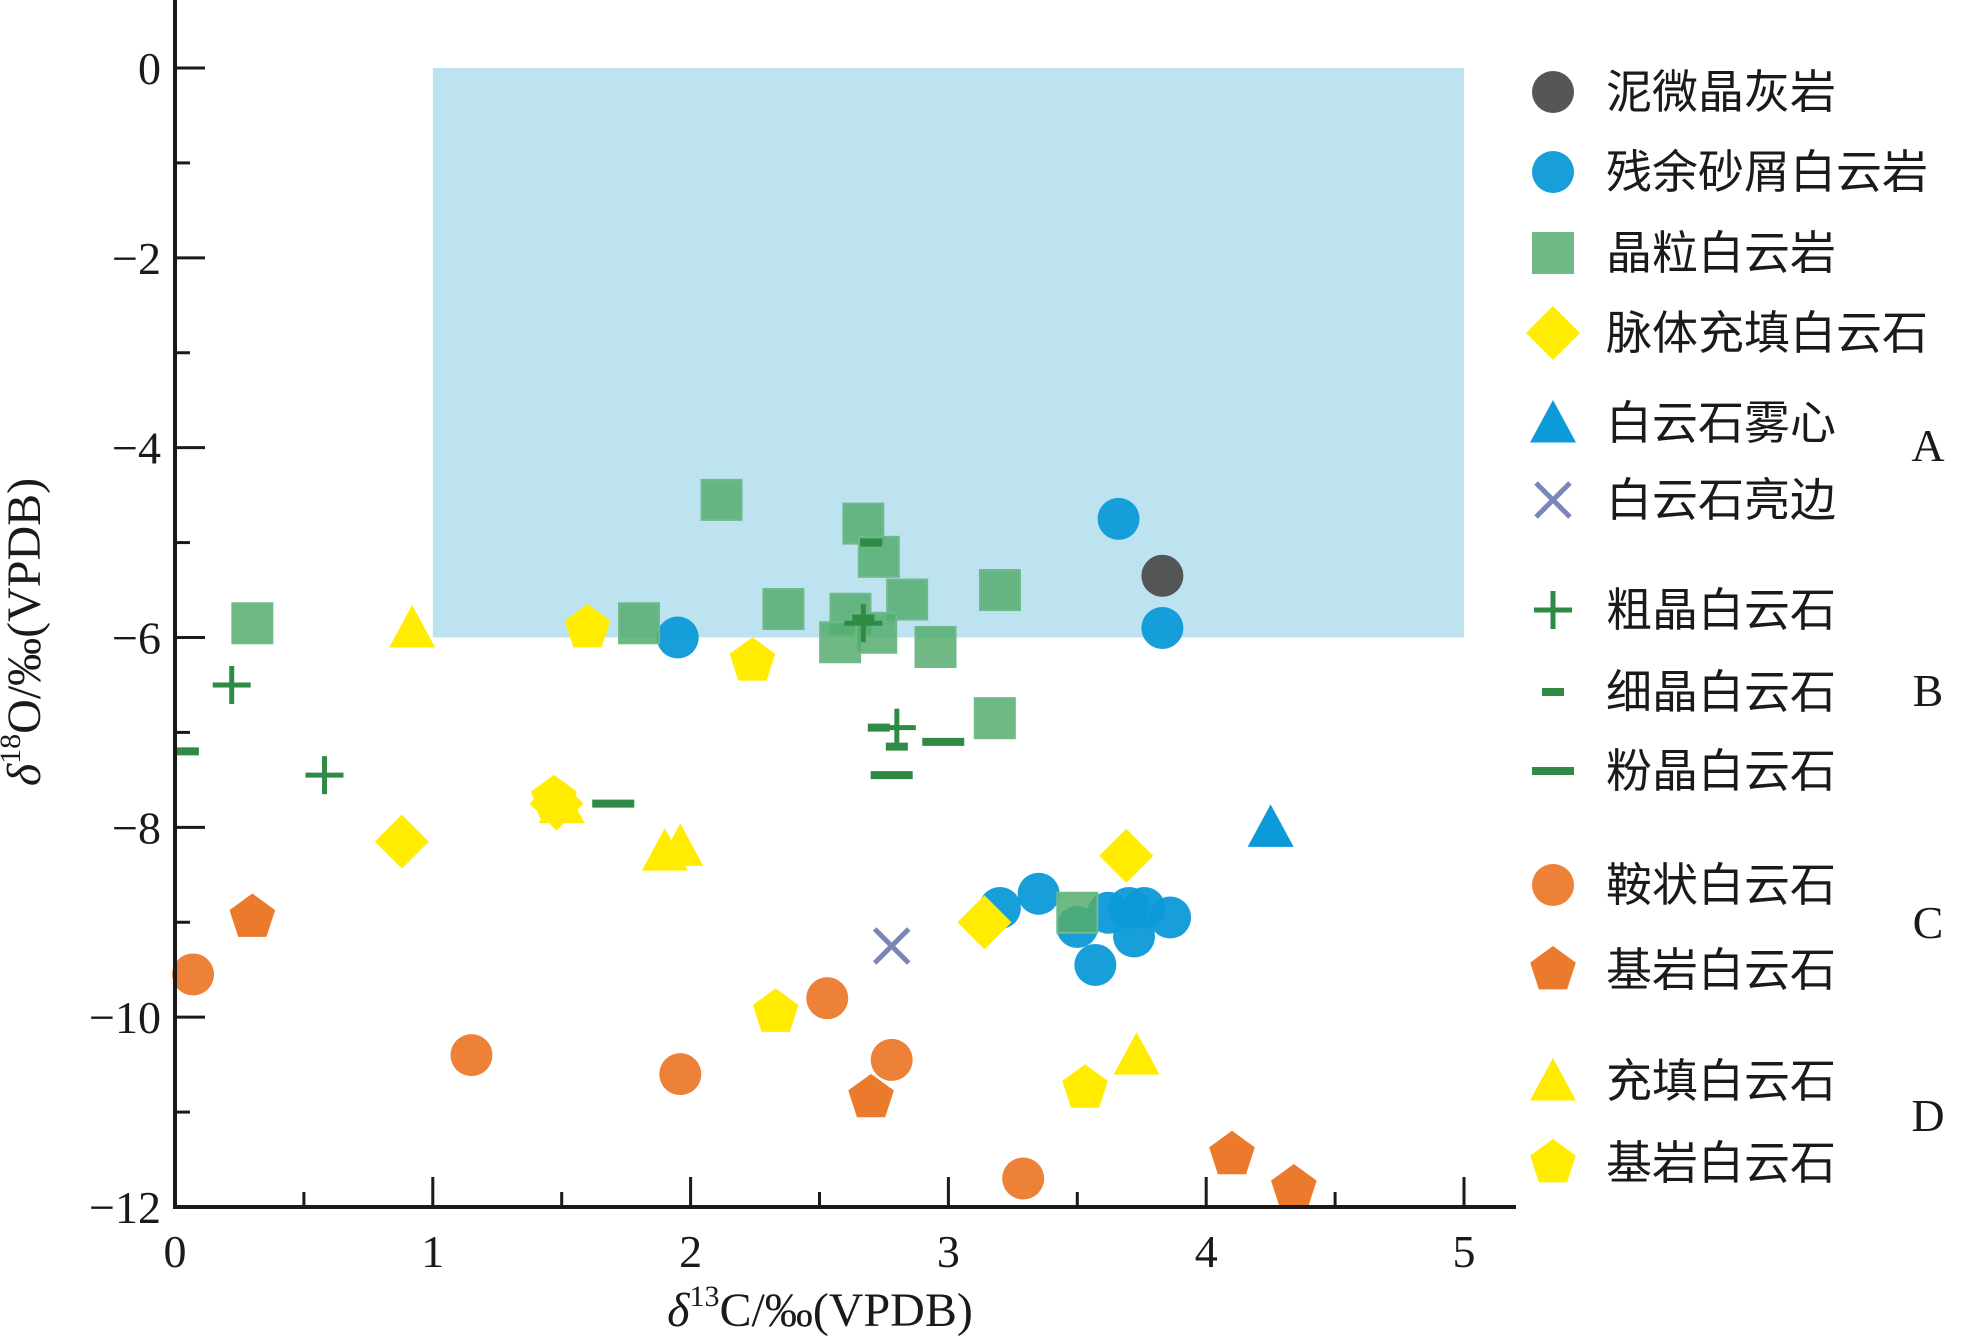  I want to click on data-point-s13-p1, so click(587, 626).